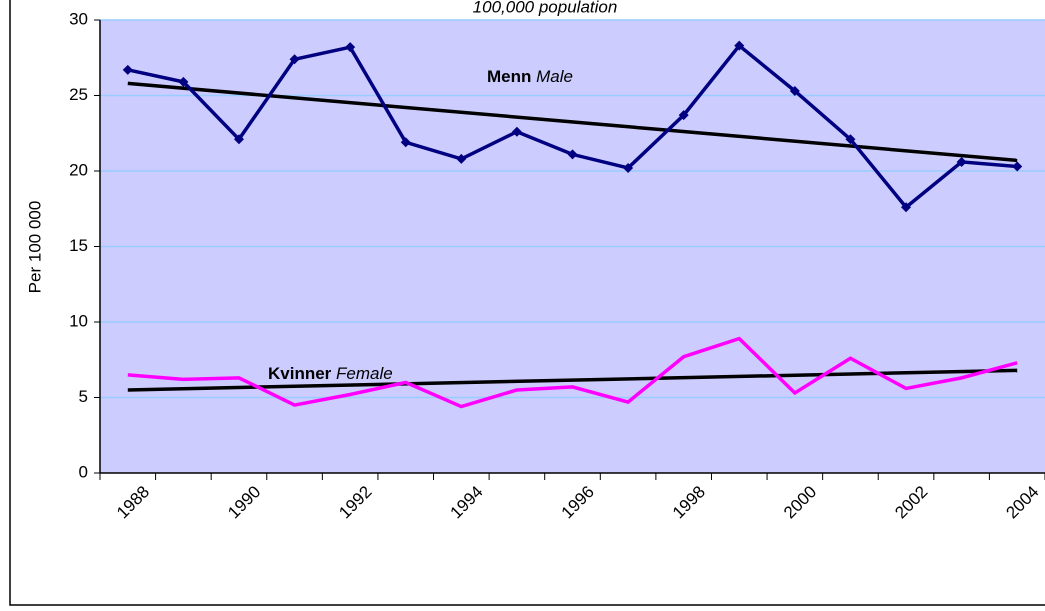 The height and width of the screenshot is (611, 1045). Describe the element at coordinates (83, 396) in the screenshot. I see `y-tick-label: 5` at that location.